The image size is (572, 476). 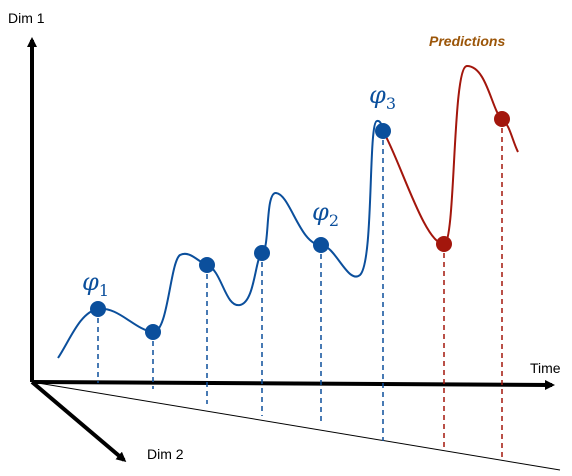 I want to click on predicted-points, so click(x=473, y=181).